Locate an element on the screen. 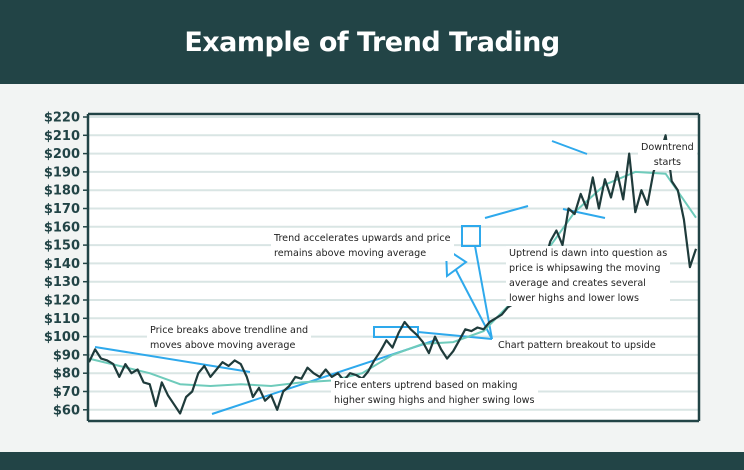  annotation-breakout: Chart pattern breakout to upside is located at coordinates (577, 345).